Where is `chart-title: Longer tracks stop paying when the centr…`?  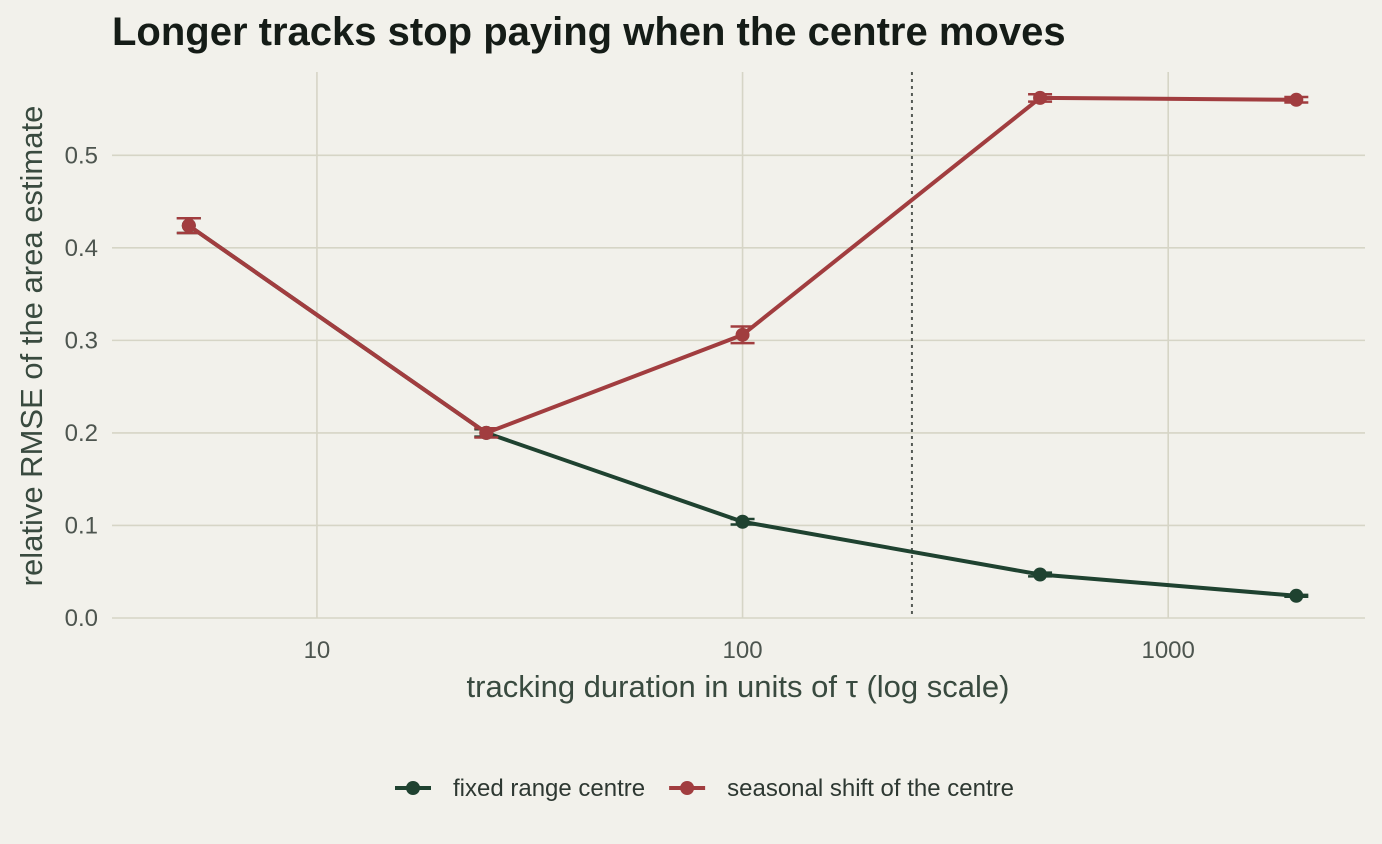
chart-title: Longer tracks stop paying when the centr… is located at coordinates (589, 32).